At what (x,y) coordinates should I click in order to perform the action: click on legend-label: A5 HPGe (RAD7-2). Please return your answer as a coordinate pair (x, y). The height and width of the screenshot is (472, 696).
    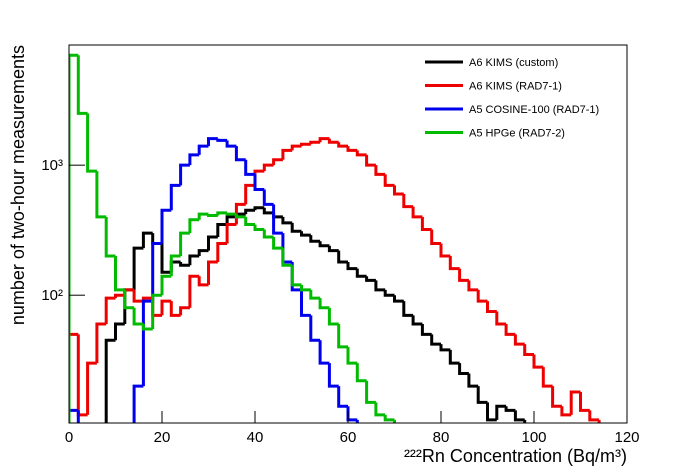
    Looking at the image, I should click on (517, 134).